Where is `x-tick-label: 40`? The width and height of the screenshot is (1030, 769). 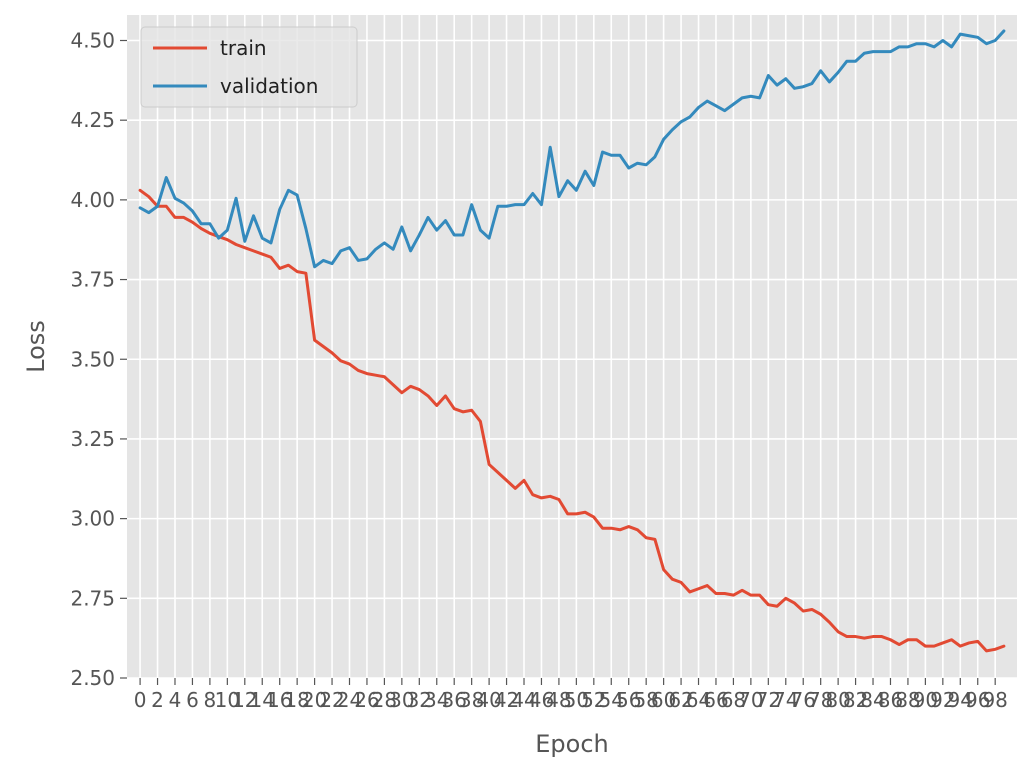
x-tick-label: 40 is located at coordinates (488, 700).